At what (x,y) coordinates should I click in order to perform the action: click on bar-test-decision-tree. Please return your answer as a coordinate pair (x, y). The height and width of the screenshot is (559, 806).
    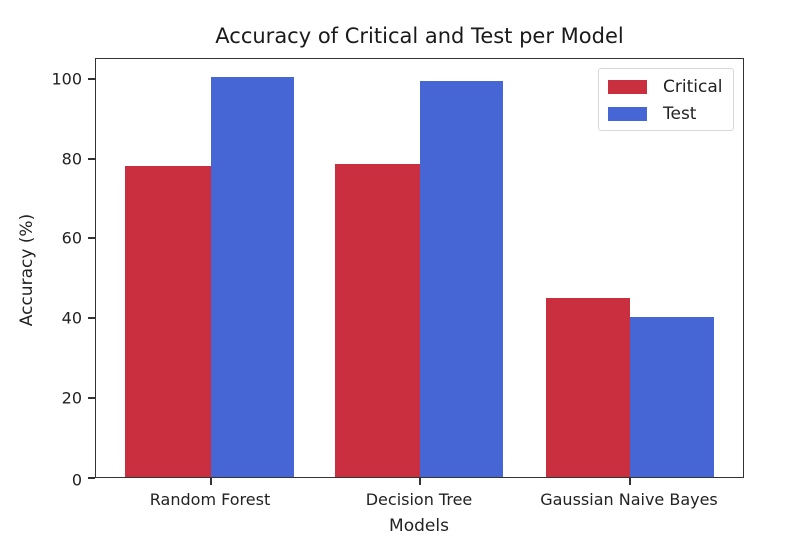
    Looking at the image, I should click on (461, 279).